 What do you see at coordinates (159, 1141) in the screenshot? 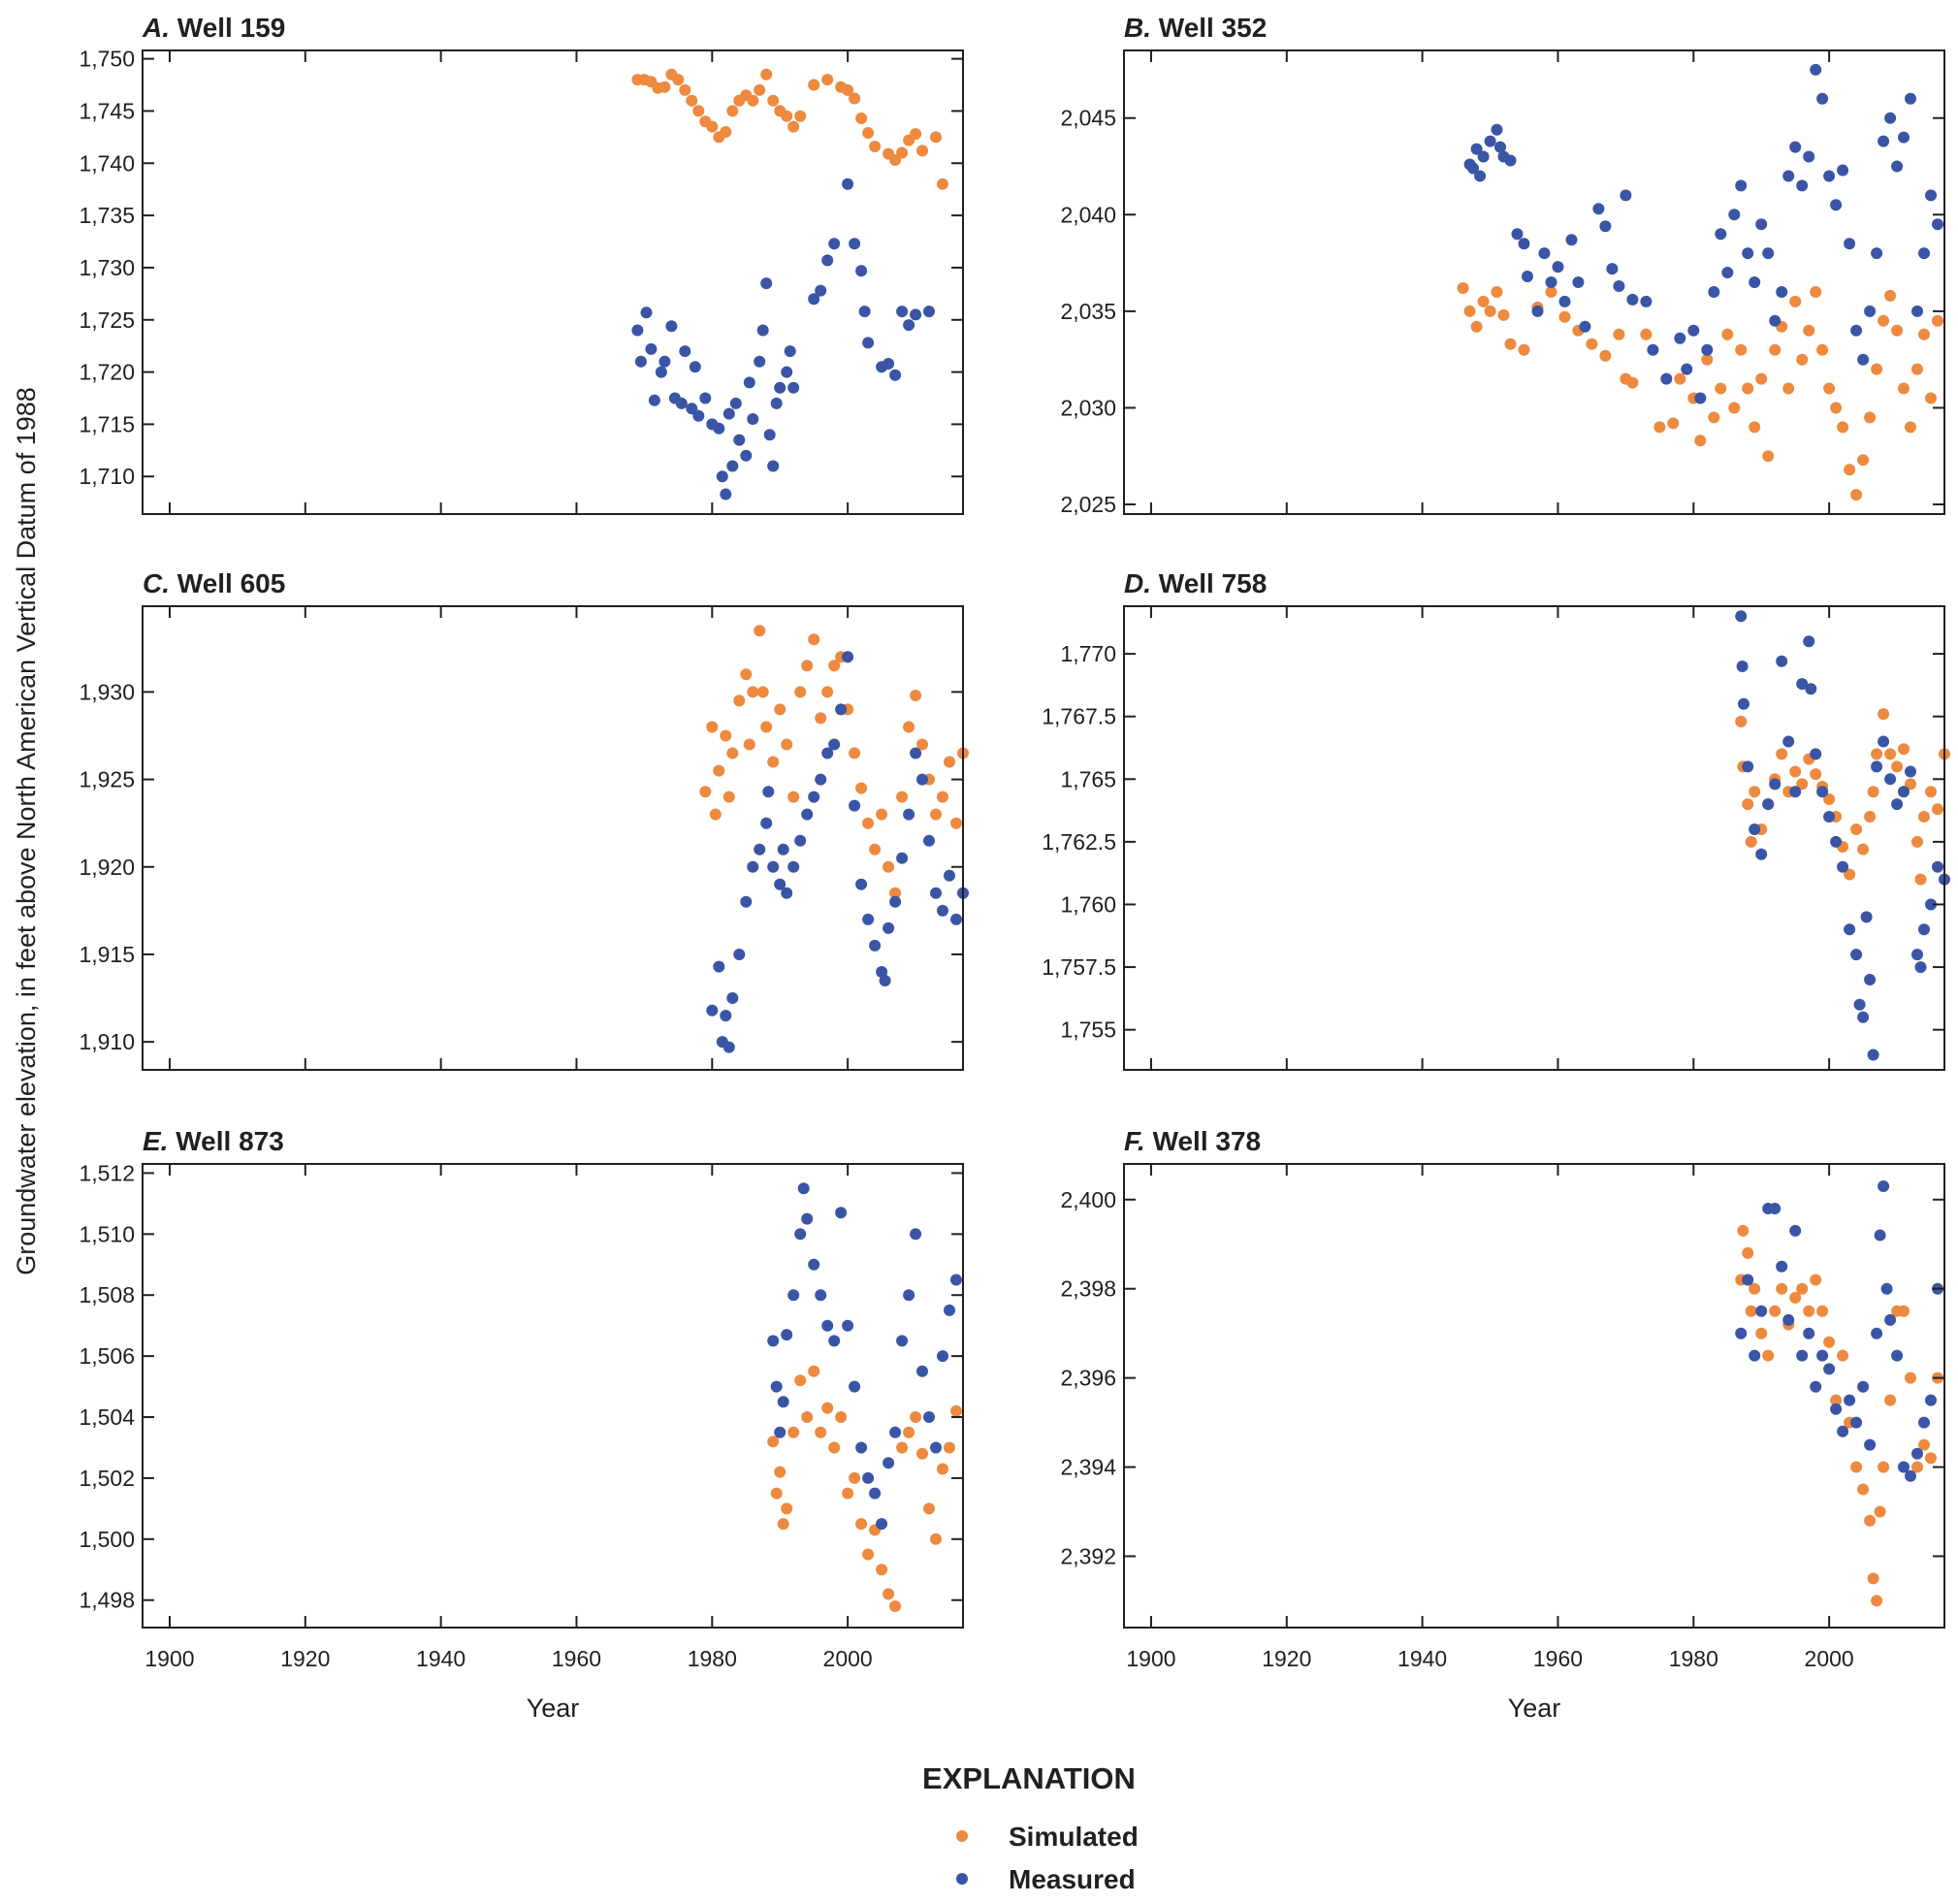
I see `panel-letter: E.` at bounding box center [159, 1141].